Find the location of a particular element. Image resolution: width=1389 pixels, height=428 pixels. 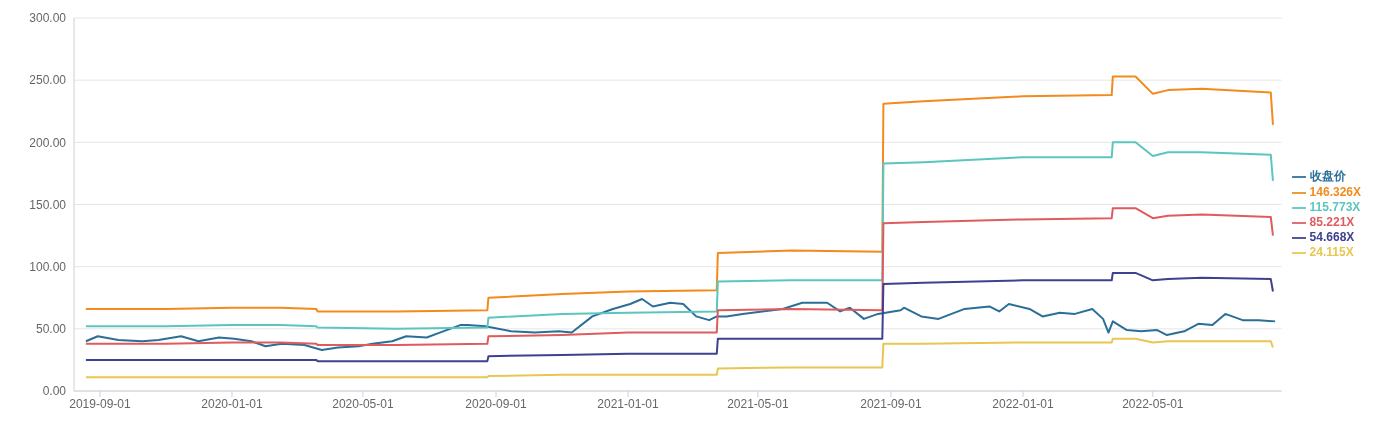

x-tick-label: 2020-05-01 is located at coordinates (363, 403).